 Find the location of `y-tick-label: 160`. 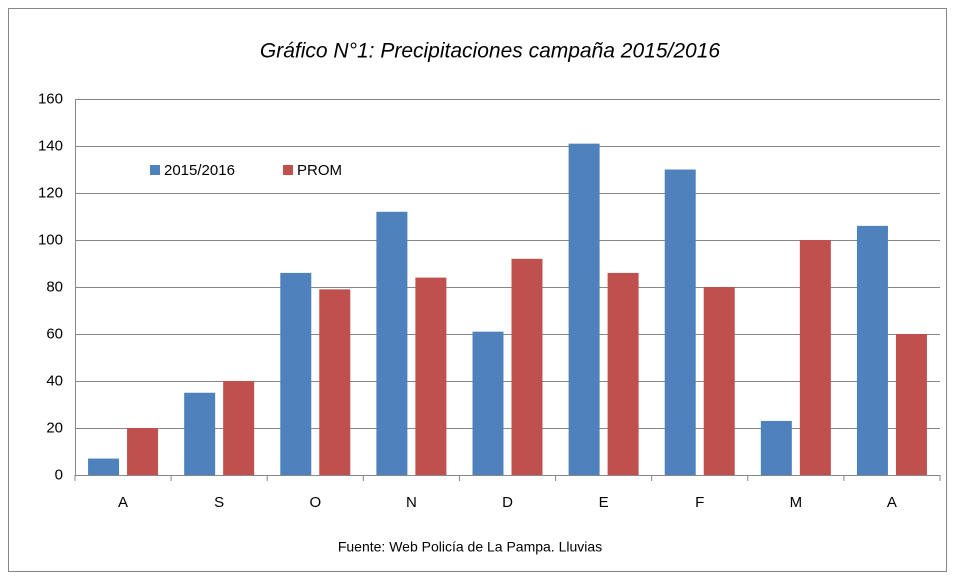

y-tick-label: 160 is located at coordinates (50, 98).